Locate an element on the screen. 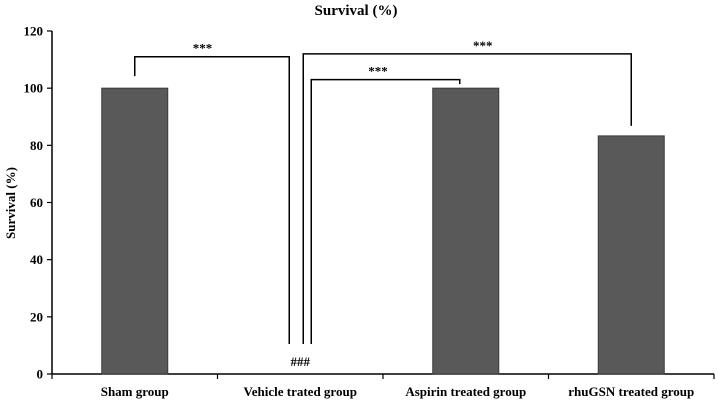  y-tick-label: 20 is located at coordinates (36, 316).